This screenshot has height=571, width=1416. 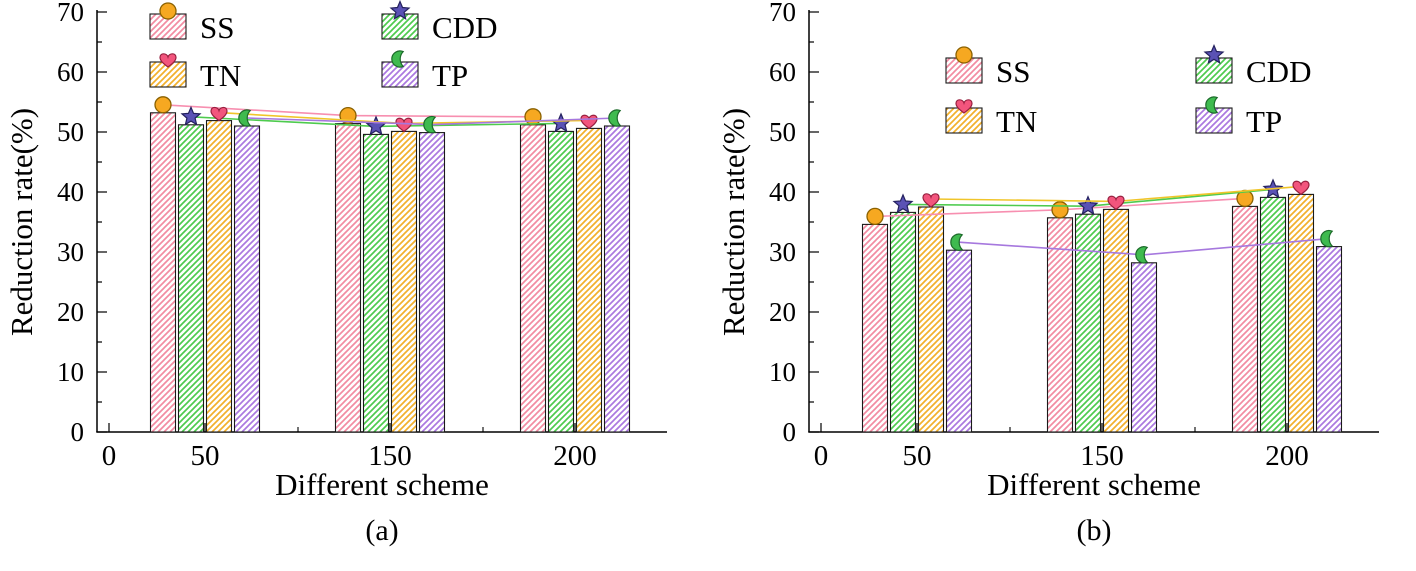 What do you see at coordinates (382, 483) in the screenshot?
I see `x-axis-label: Different scheme` at bounding box center [382, 483].